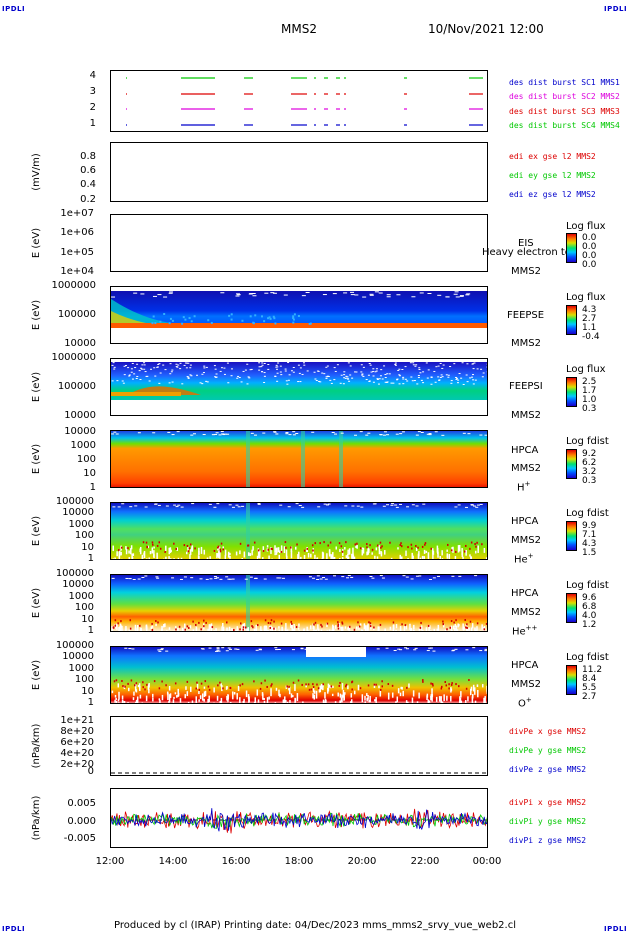 The width and height of the screenshot is (630, 934). Describe the element at coordinates (77, 764) in the screenshot. I see `y-tick: 2e+20` at that location.